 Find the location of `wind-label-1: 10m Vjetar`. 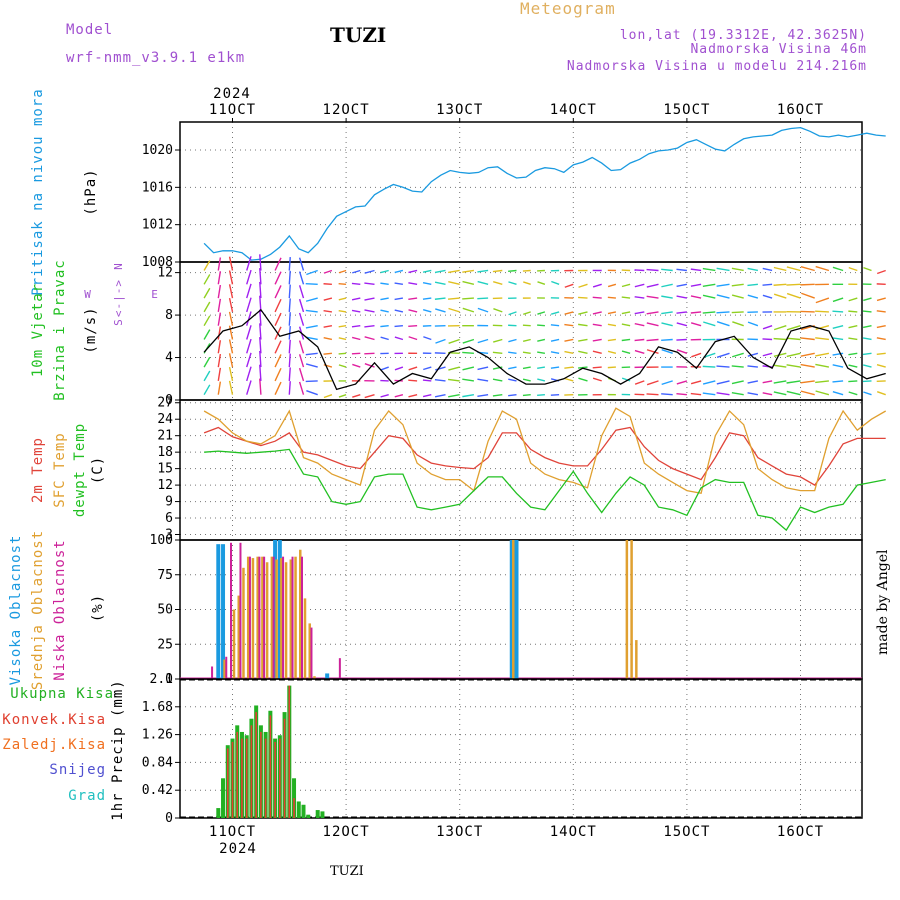

wind-label-1: 10m Vjetar is located at coordinates (38, 330).